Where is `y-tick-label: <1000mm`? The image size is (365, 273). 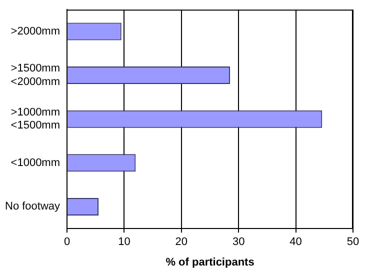 y-tick-label: <1000mm is located at coordinates (35, 162).